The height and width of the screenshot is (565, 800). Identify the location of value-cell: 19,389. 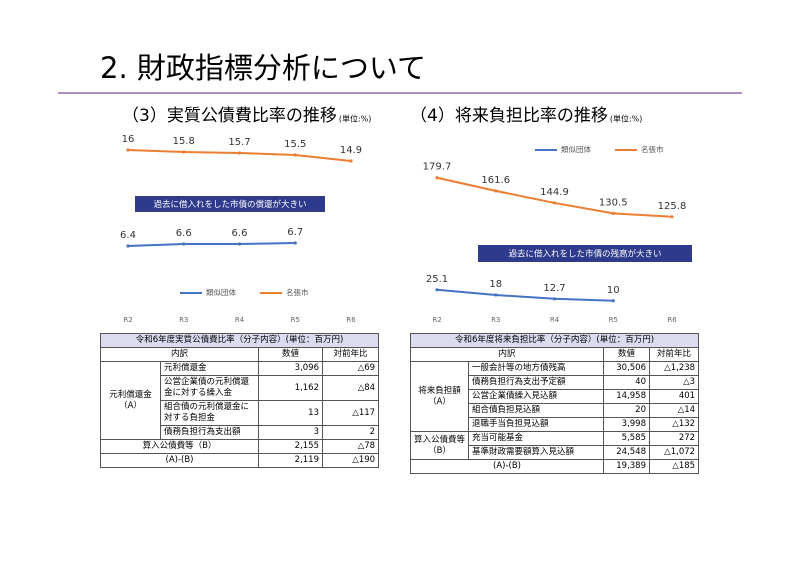
(626, 466).